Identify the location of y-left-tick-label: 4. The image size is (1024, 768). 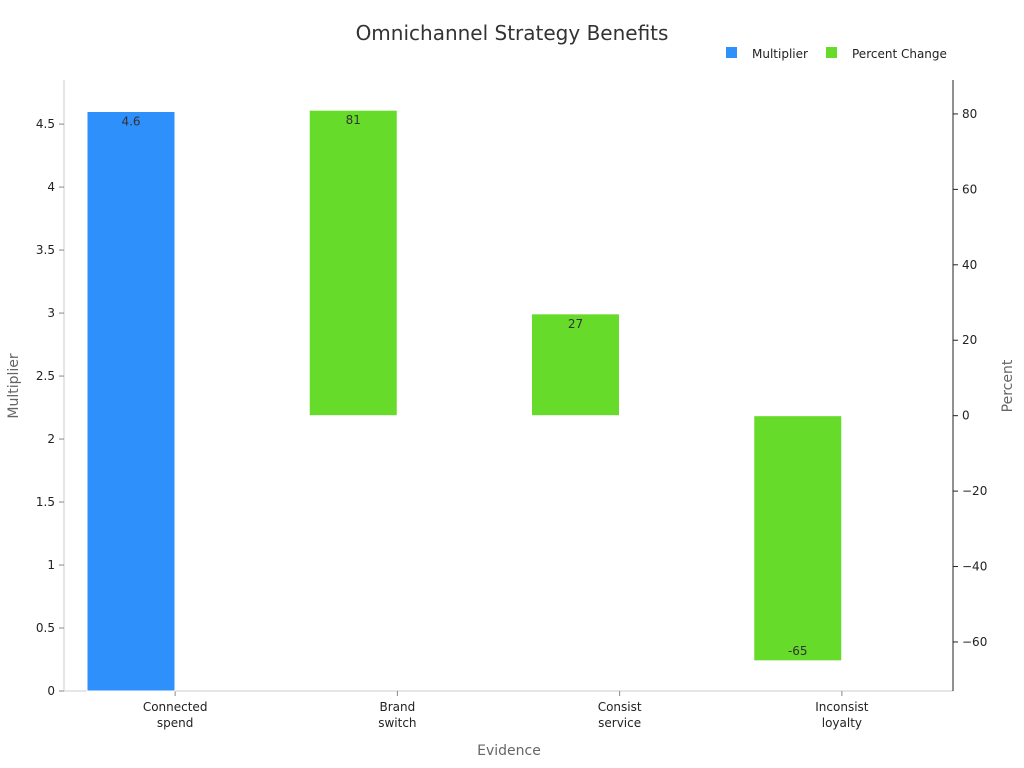
(51, 187).